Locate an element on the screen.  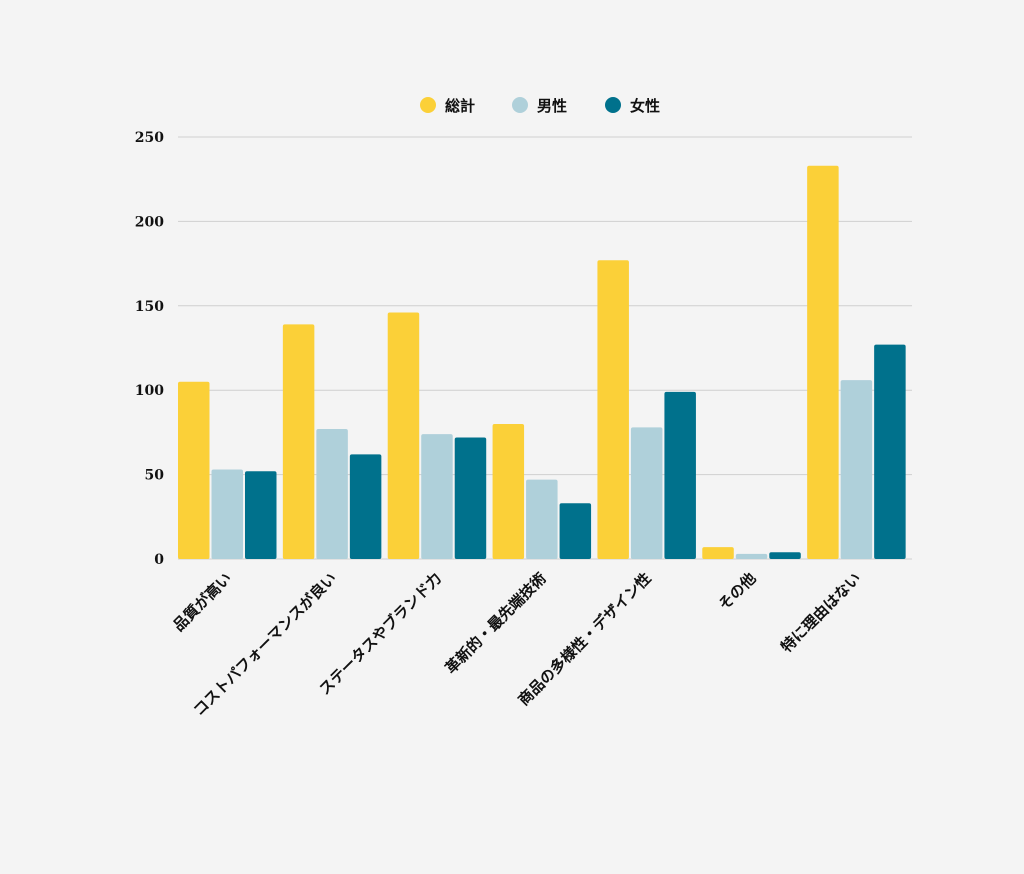
legend-item: 女性 is located at coordinates (632, 106).